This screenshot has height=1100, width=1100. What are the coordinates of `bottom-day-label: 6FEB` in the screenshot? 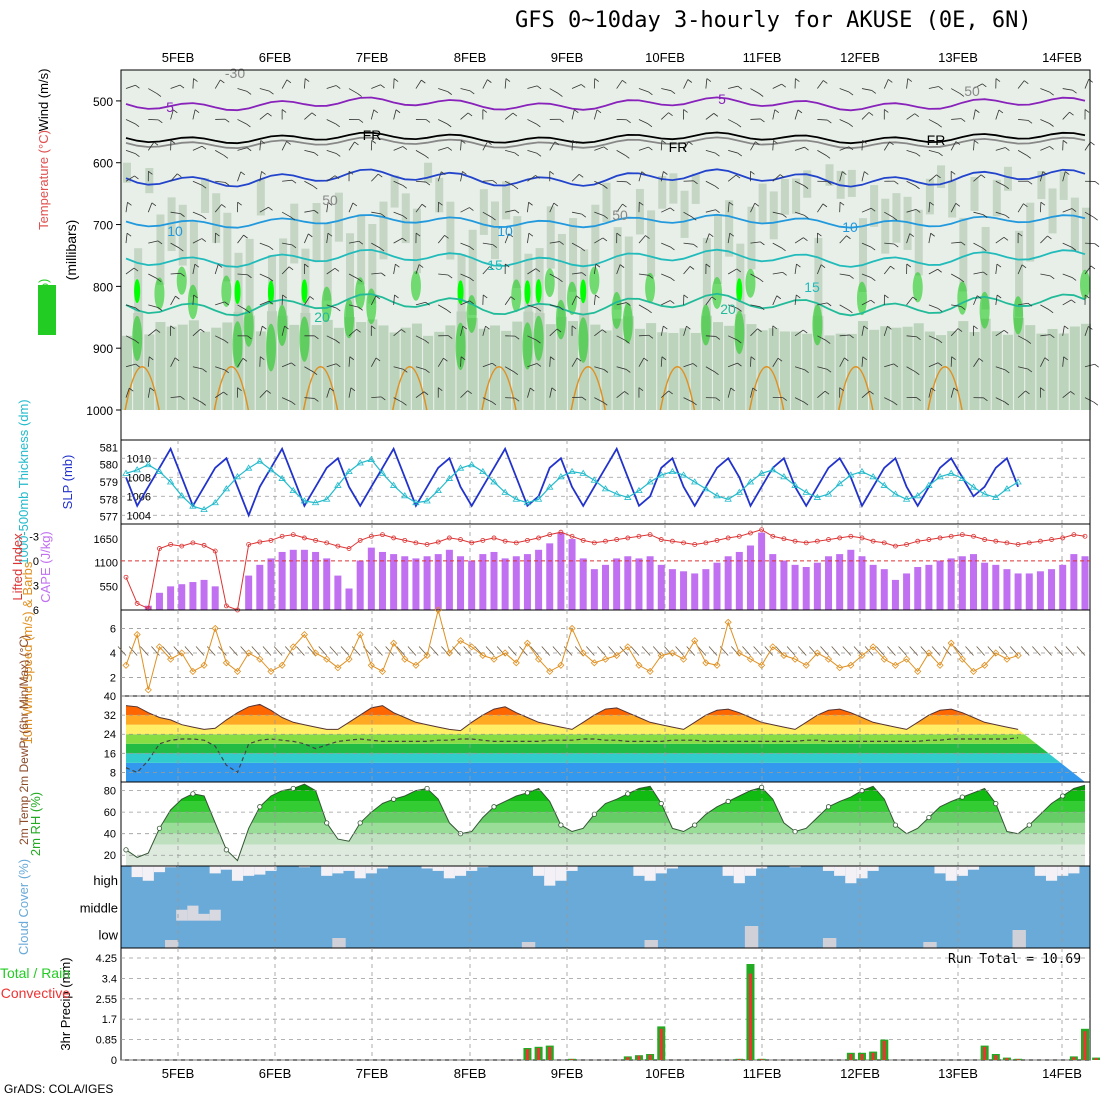 It's located at (275, 1073).